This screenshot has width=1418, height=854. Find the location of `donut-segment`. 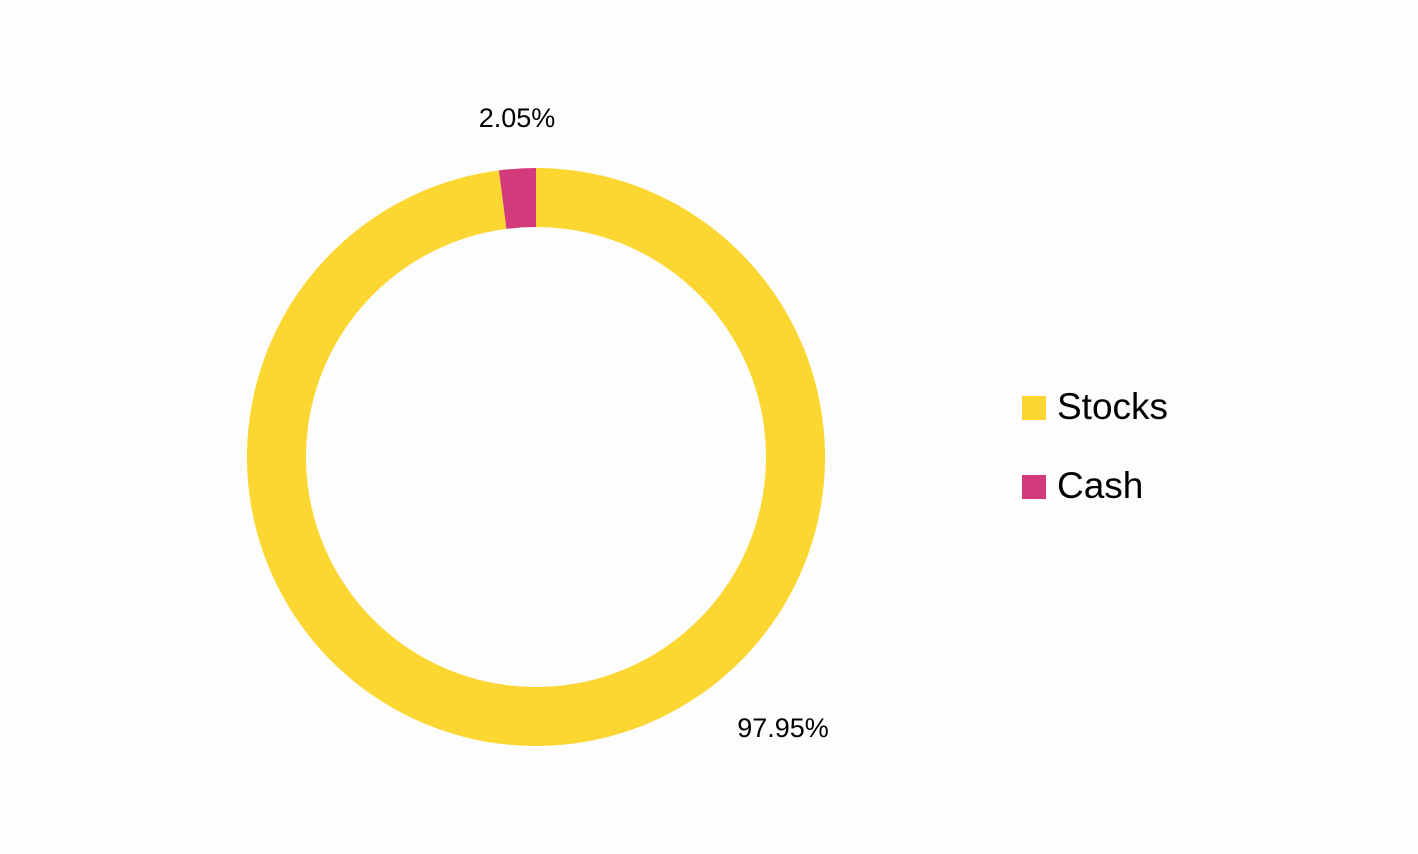

donut-segment is located at coordinates (517, 198).